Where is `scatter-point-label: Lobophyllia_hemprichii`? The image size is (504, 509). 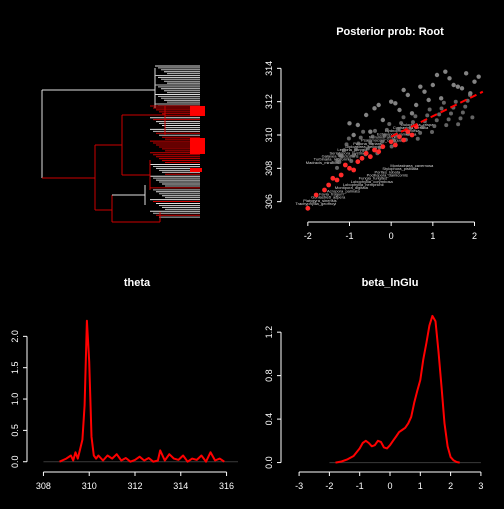
scatter-point-label: Lobophyllia_hemprichii is located at coordinates (363, 184).